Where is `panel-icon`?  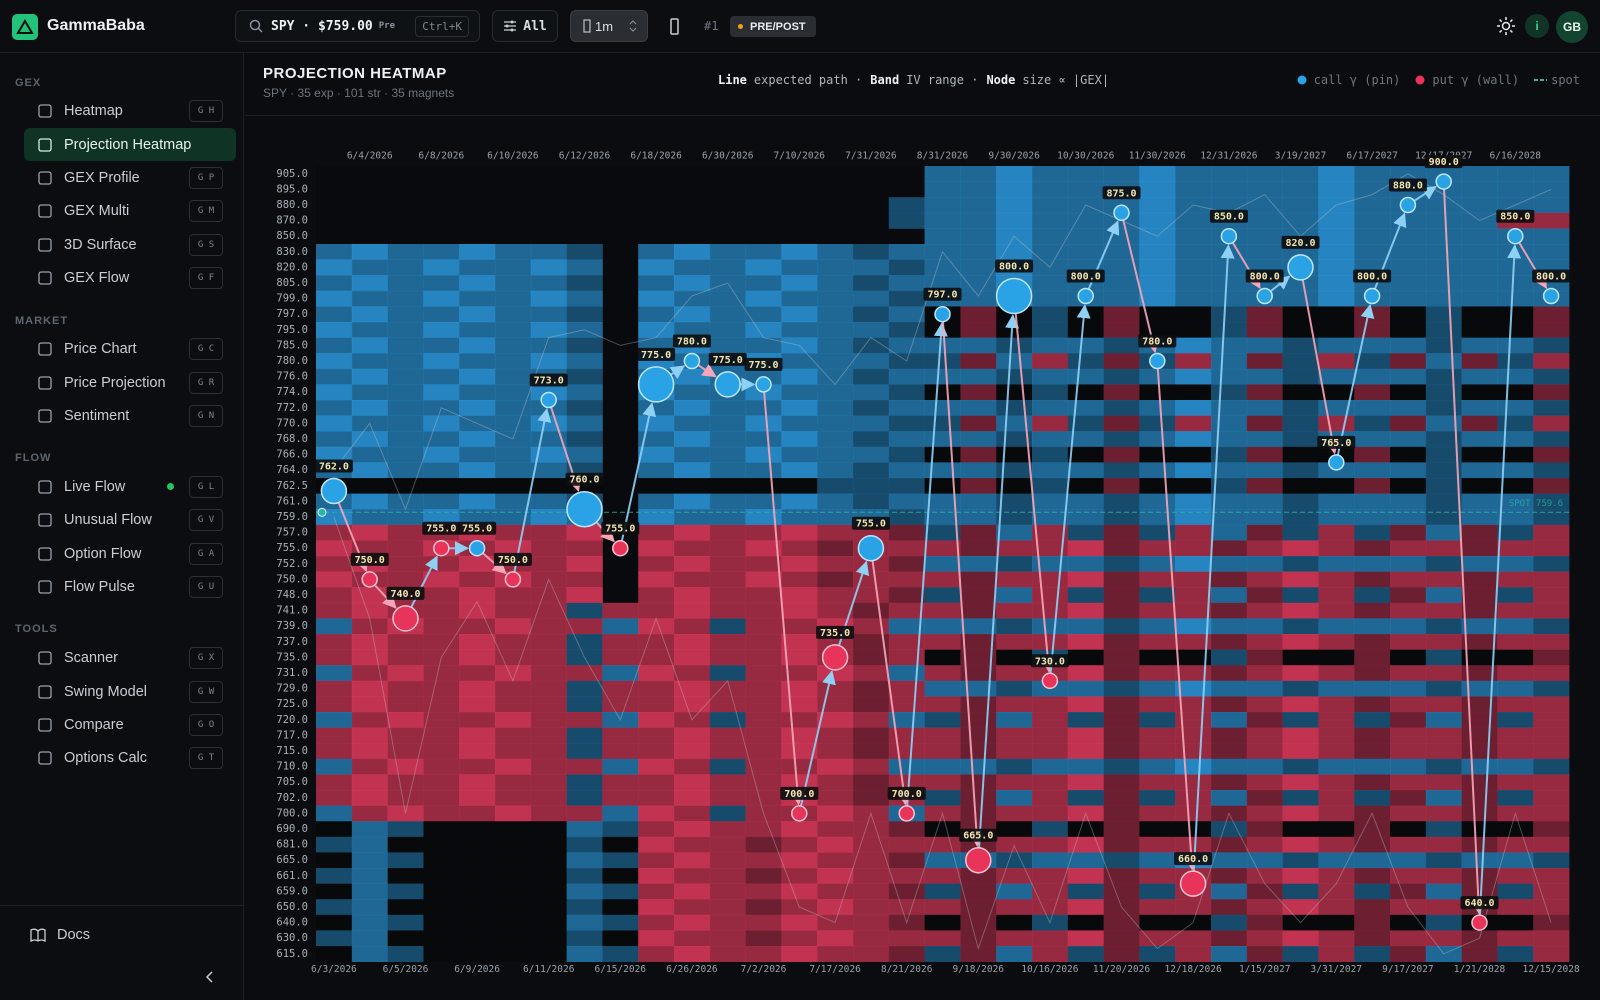 panel-icon is located at coordinates (675, 27).